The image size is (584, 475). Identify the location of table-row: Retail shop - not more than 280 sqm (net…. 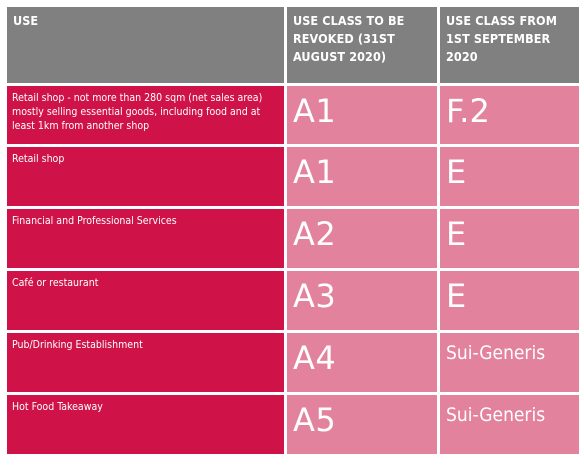
(293, 115).